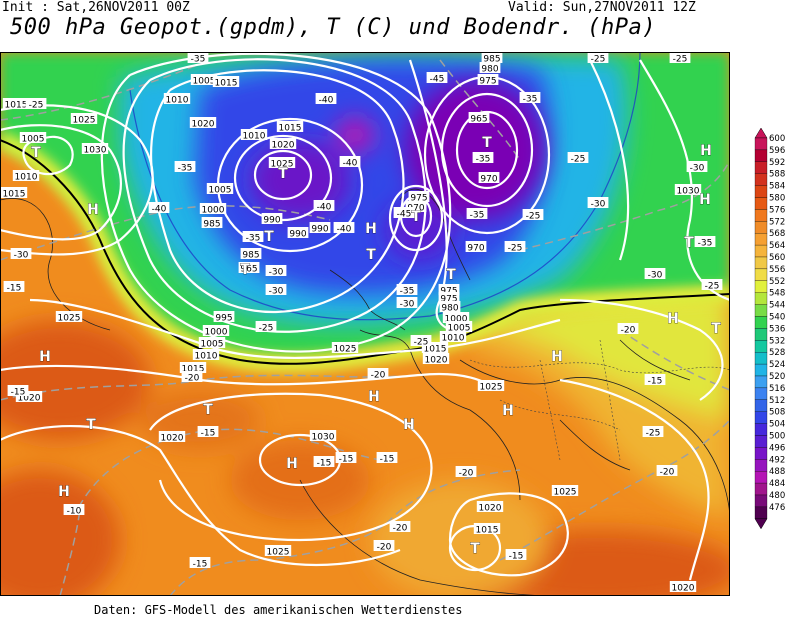 The height and width of the screenshot is (620, 790). What do you see at coordinates (450, 307) in the screenshot?
I see `isobar-label: 980` at bounding box center [450, 307].